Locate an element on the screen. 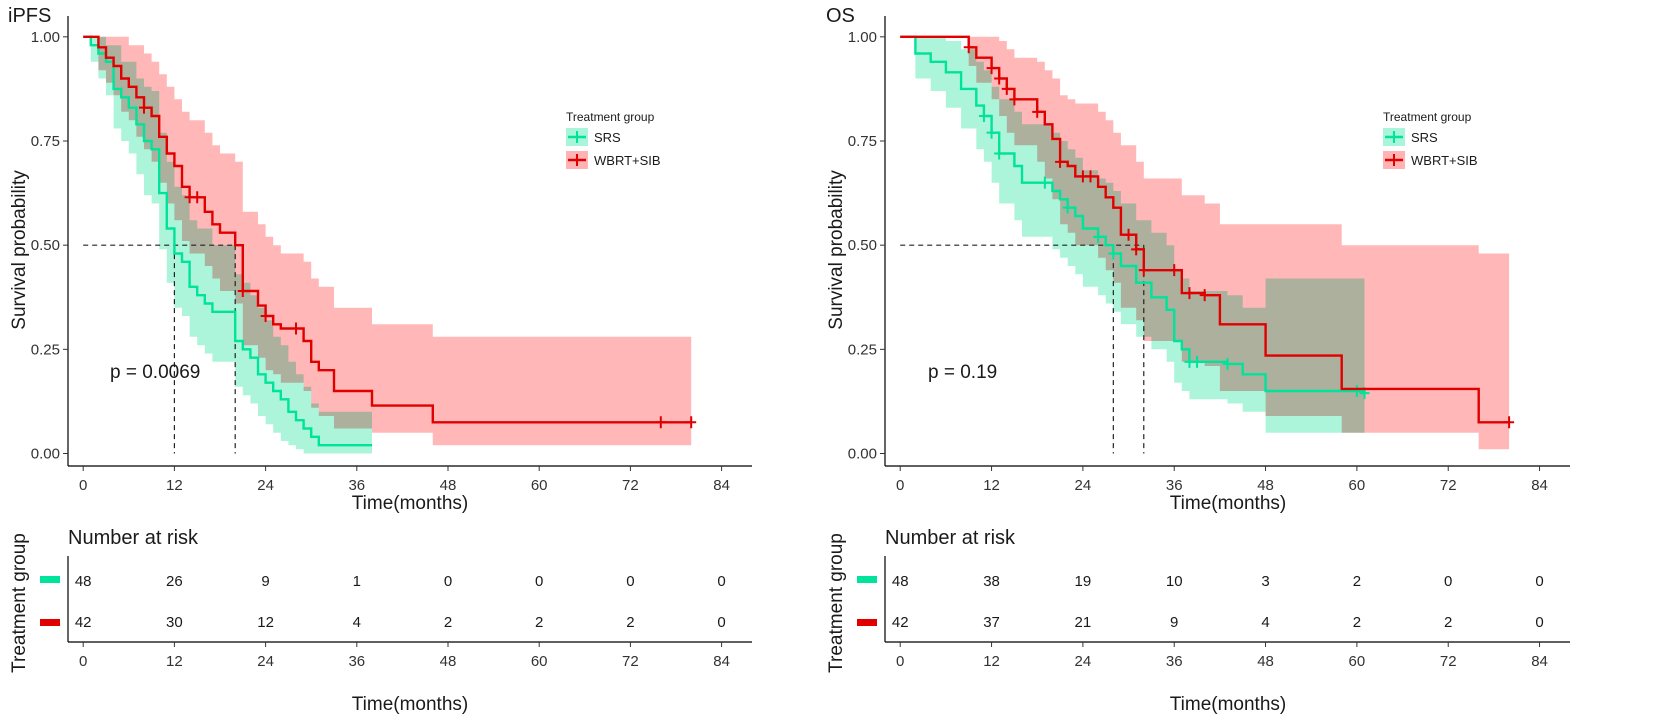 Image resolution: width=1654 pixels, height=728 pixels. risk-count: 3 is located at coordinates (1265, 581).